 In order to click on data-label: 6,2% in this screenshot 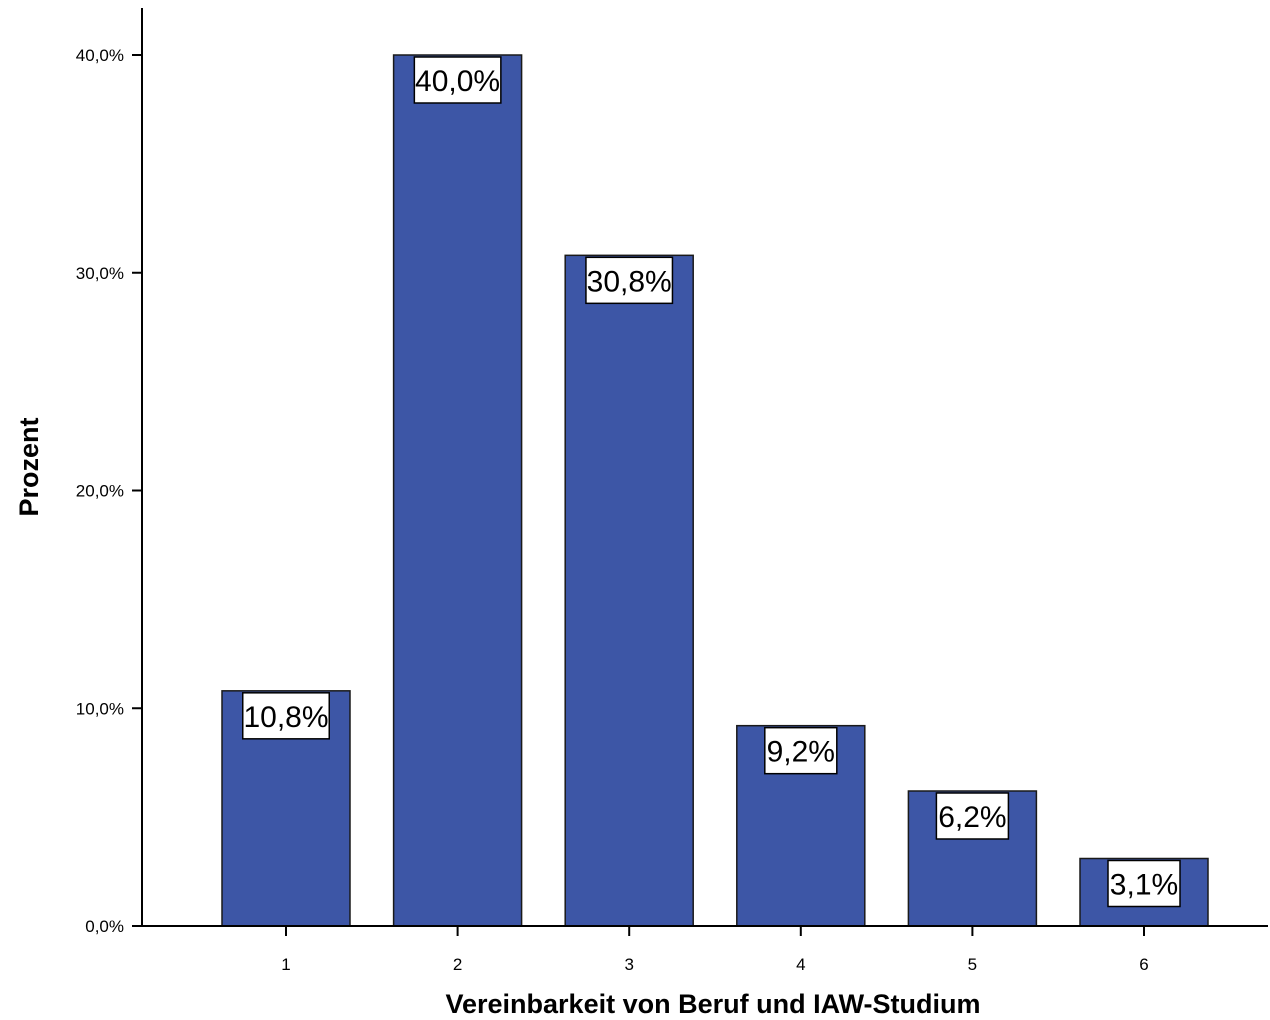, I will do `click(972, 817)`.